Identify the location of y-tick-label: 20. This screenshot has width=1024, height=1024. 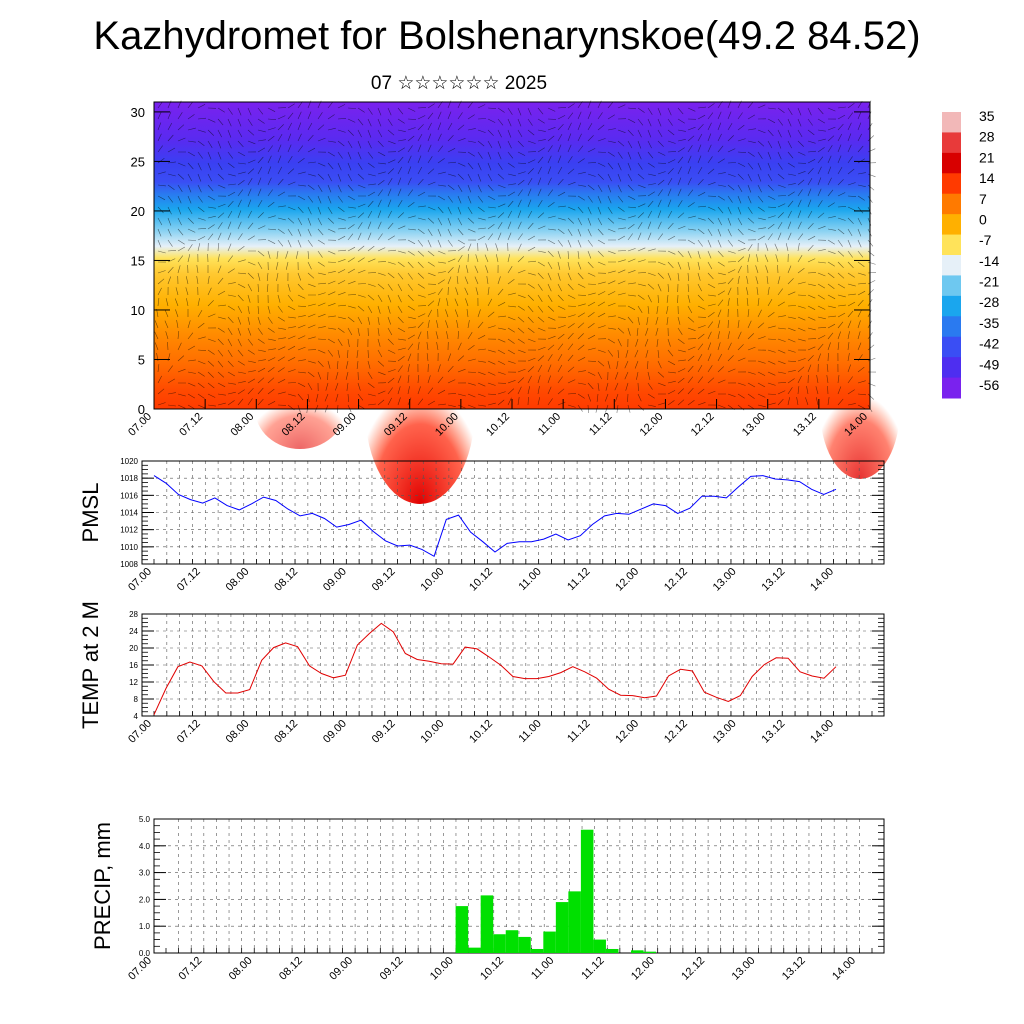
(138, 211).